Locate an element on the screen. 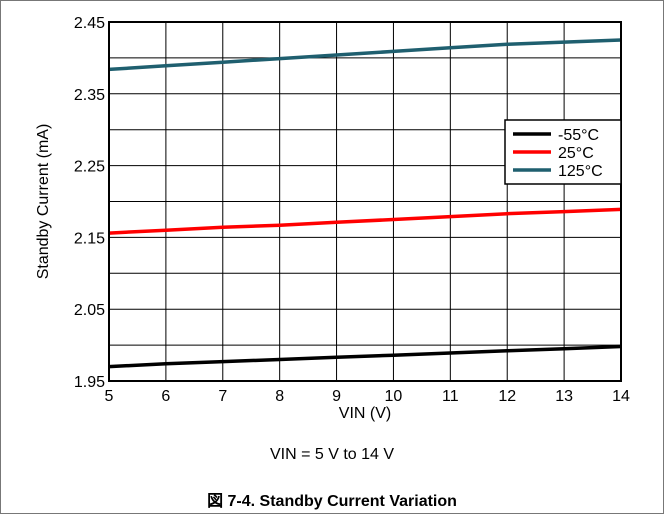  y-tick-label: 1.95 is located at coordinates (89, 382).